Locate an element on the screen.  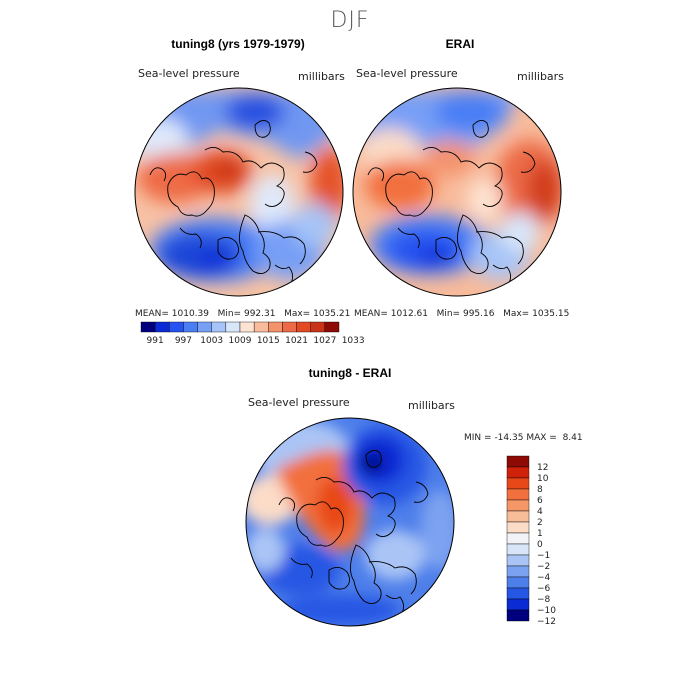
diff-colorbar is located at coordinates (518, 538).